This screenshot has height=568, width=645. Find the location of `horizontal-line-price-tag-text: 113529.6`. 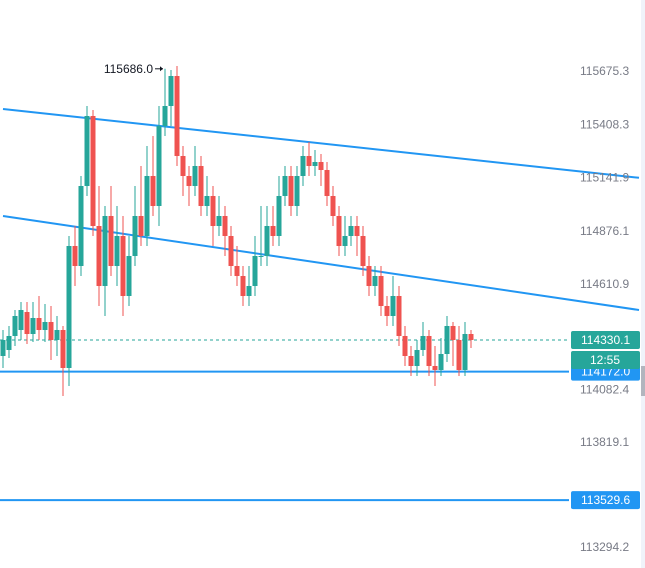

horizontal-line-price-tag-text: 113529.6 is located at coordinates (605, 500).